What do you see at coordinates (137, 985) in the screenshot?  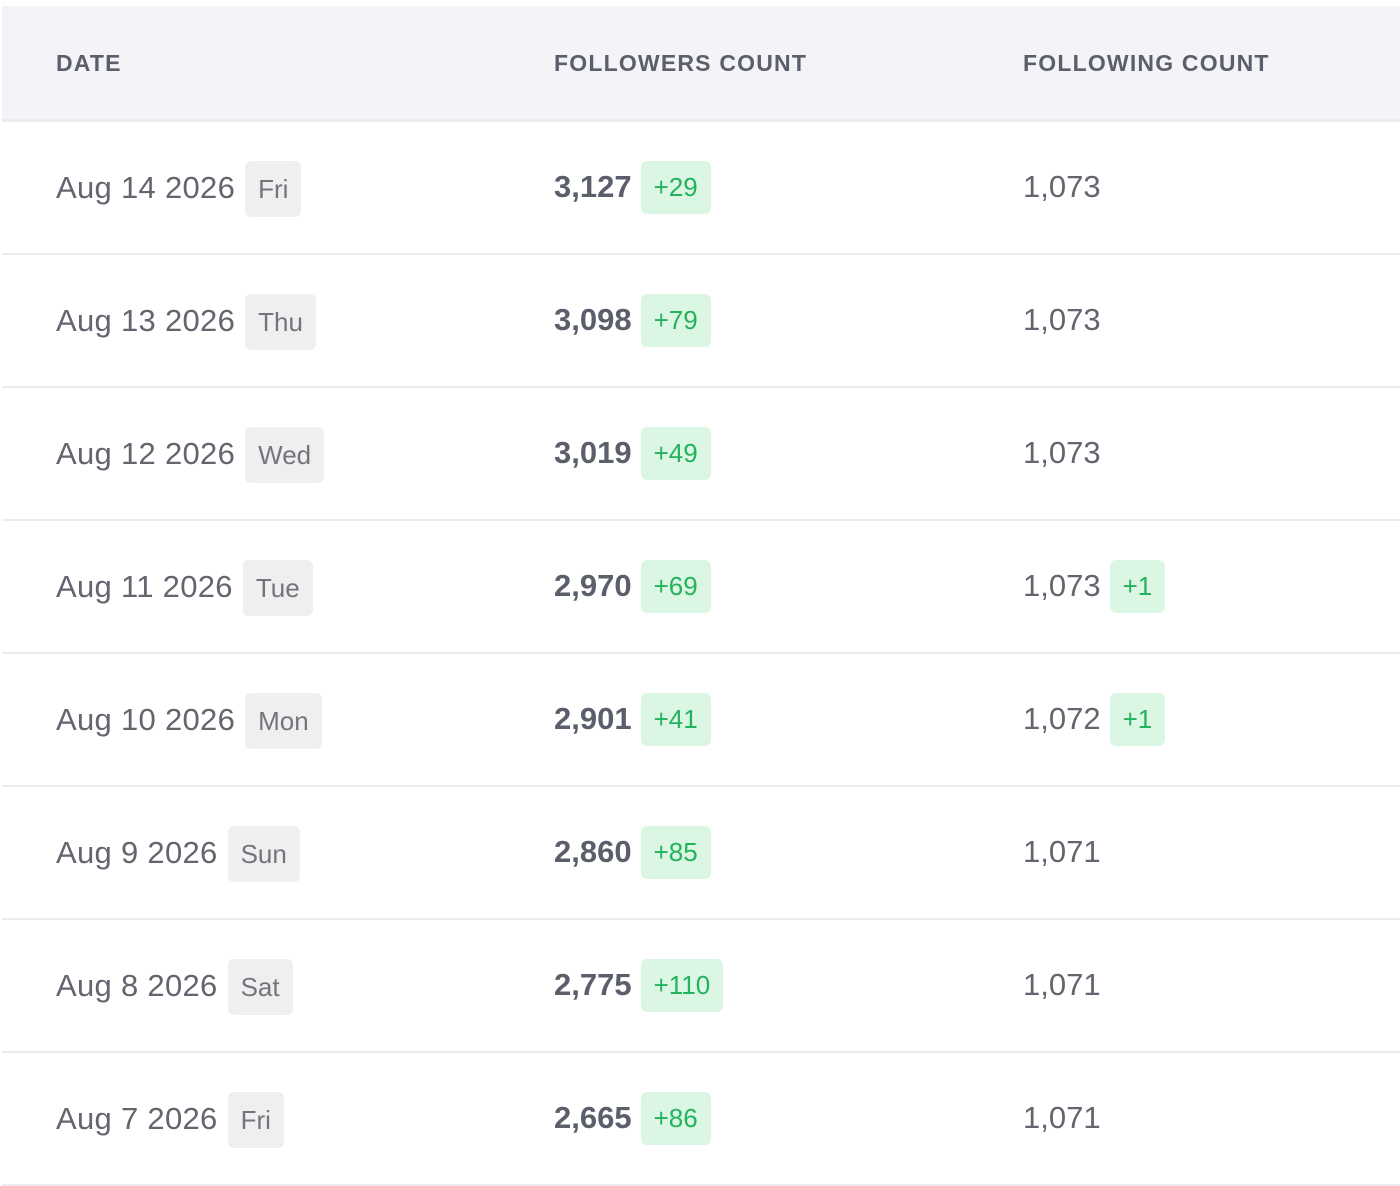 I see `date-text: Aug 8 2026` at bounding box center [137, 985].